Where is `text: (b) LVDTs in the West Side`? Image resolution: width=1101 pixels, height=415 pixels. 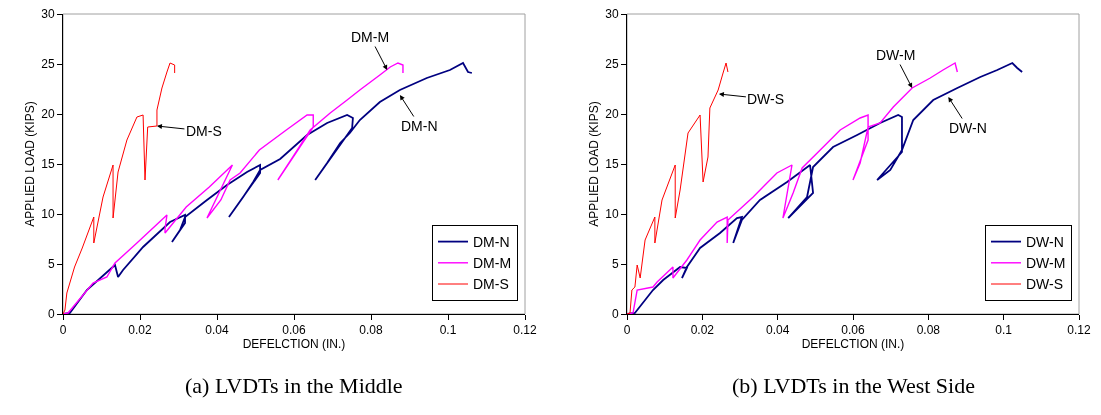
text: (b) LVDTs in the West Side is located at coordinates (853, 385).